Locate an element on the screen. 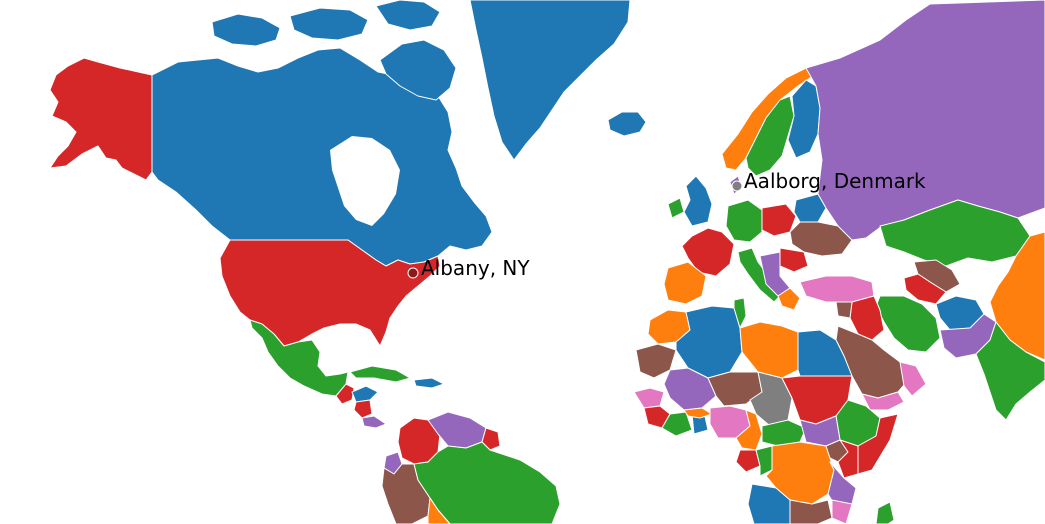 The height and width of the screenshot is (524, 1045). country-norway is located at coordinates (769, 119).